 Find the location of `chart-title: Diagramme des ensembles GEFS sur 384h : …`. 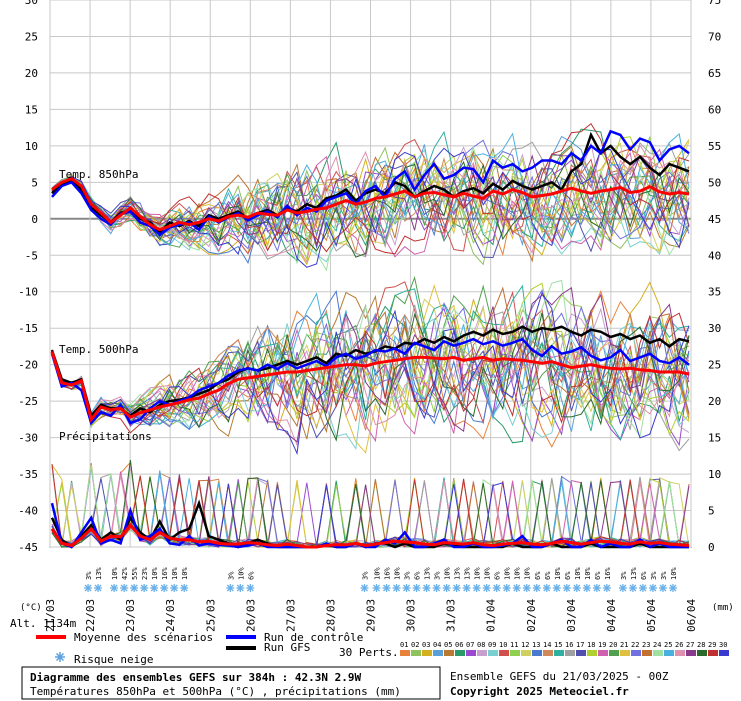

chart-title: Diagramme des ensembles GEFS sur 384h : … is located at coordinates (196, 677).